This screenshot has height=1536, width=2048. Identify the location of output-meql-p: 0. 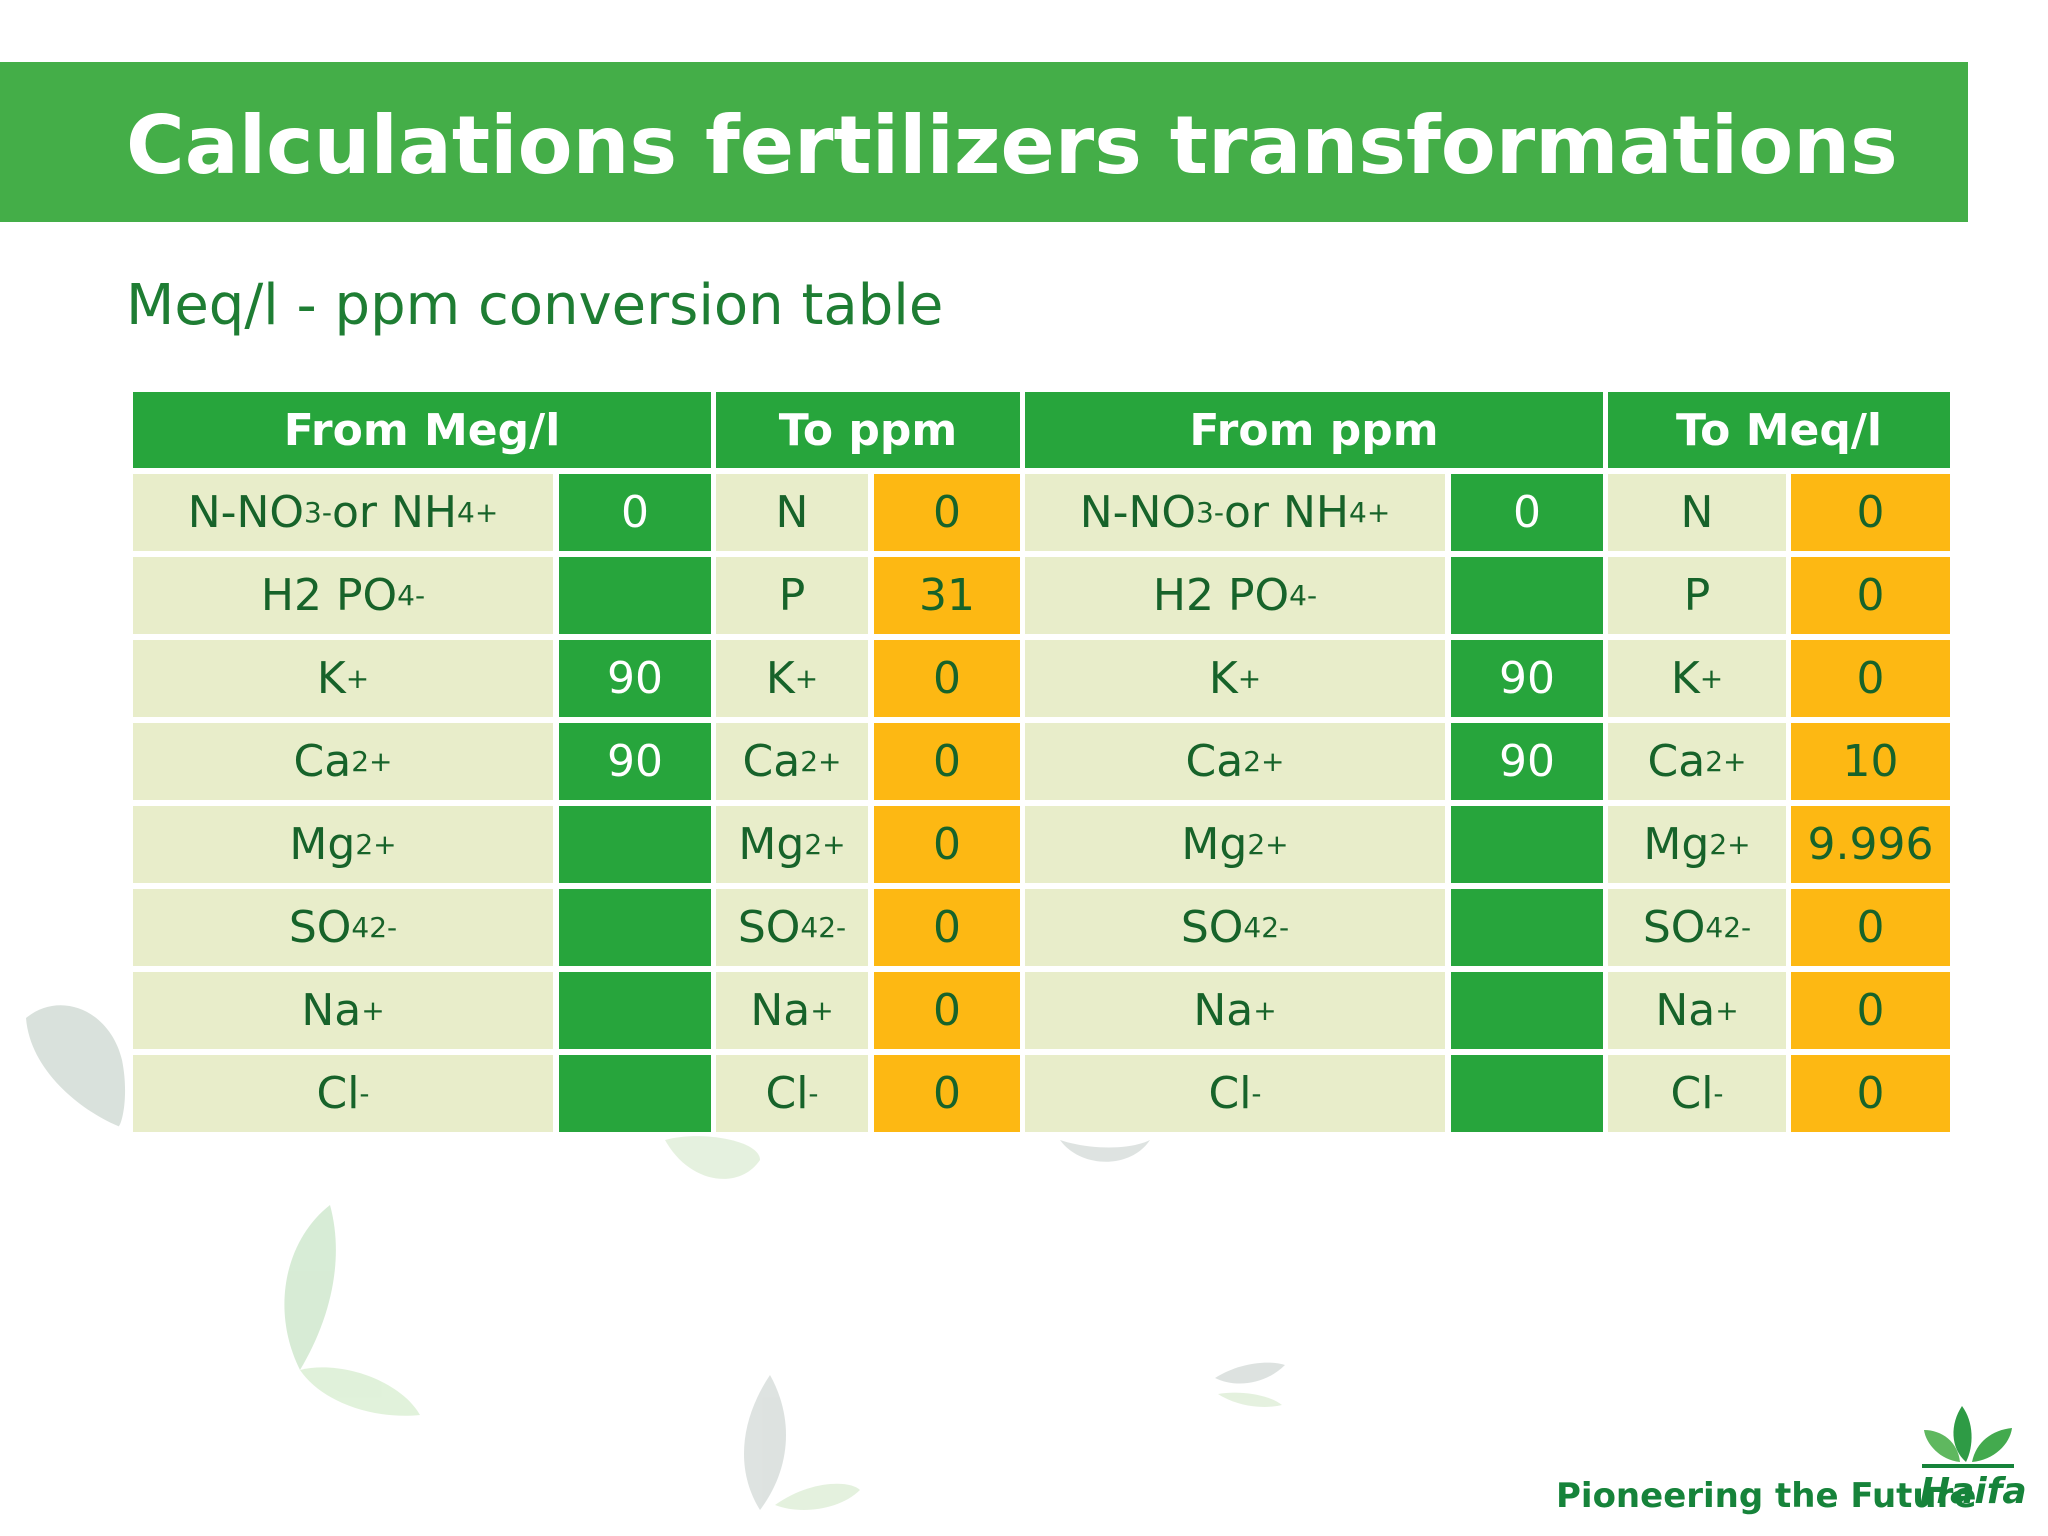
(1870, 595).